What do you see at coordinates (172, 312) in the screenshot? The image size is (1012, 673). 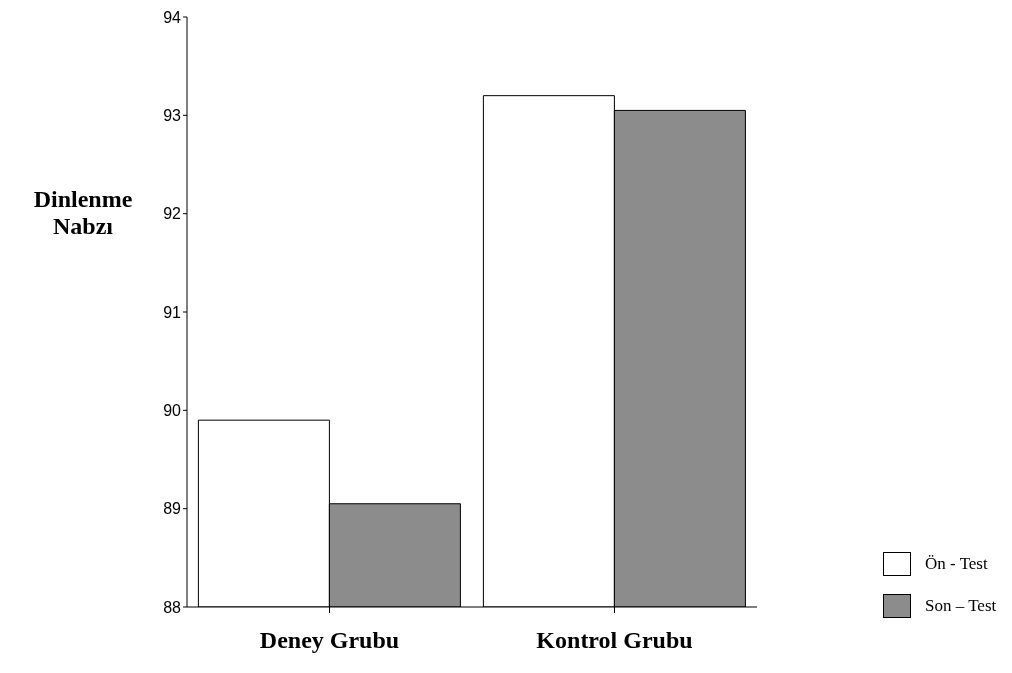 I see `y-tick-label: 91` at bounding box center [172, 312].